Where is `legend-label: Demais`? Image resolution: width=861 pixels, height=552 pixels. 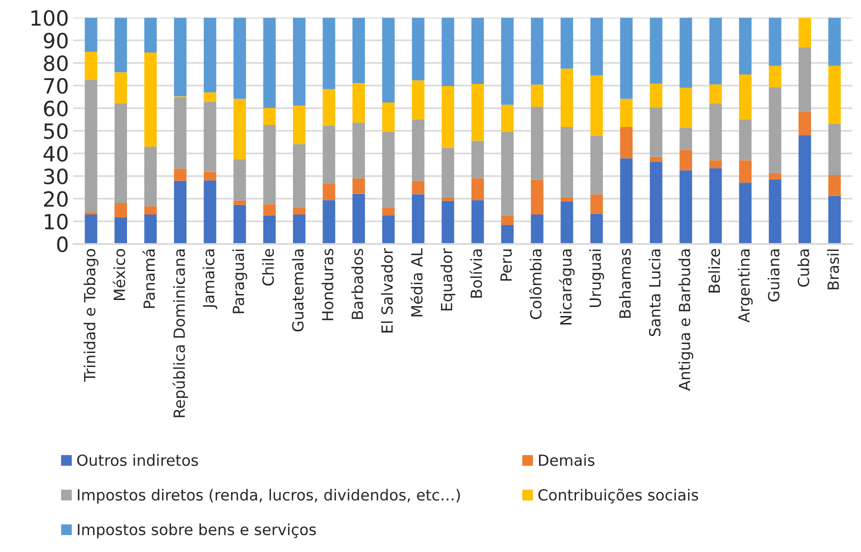 legend-label: Demais is located at coordinates (566, 460).